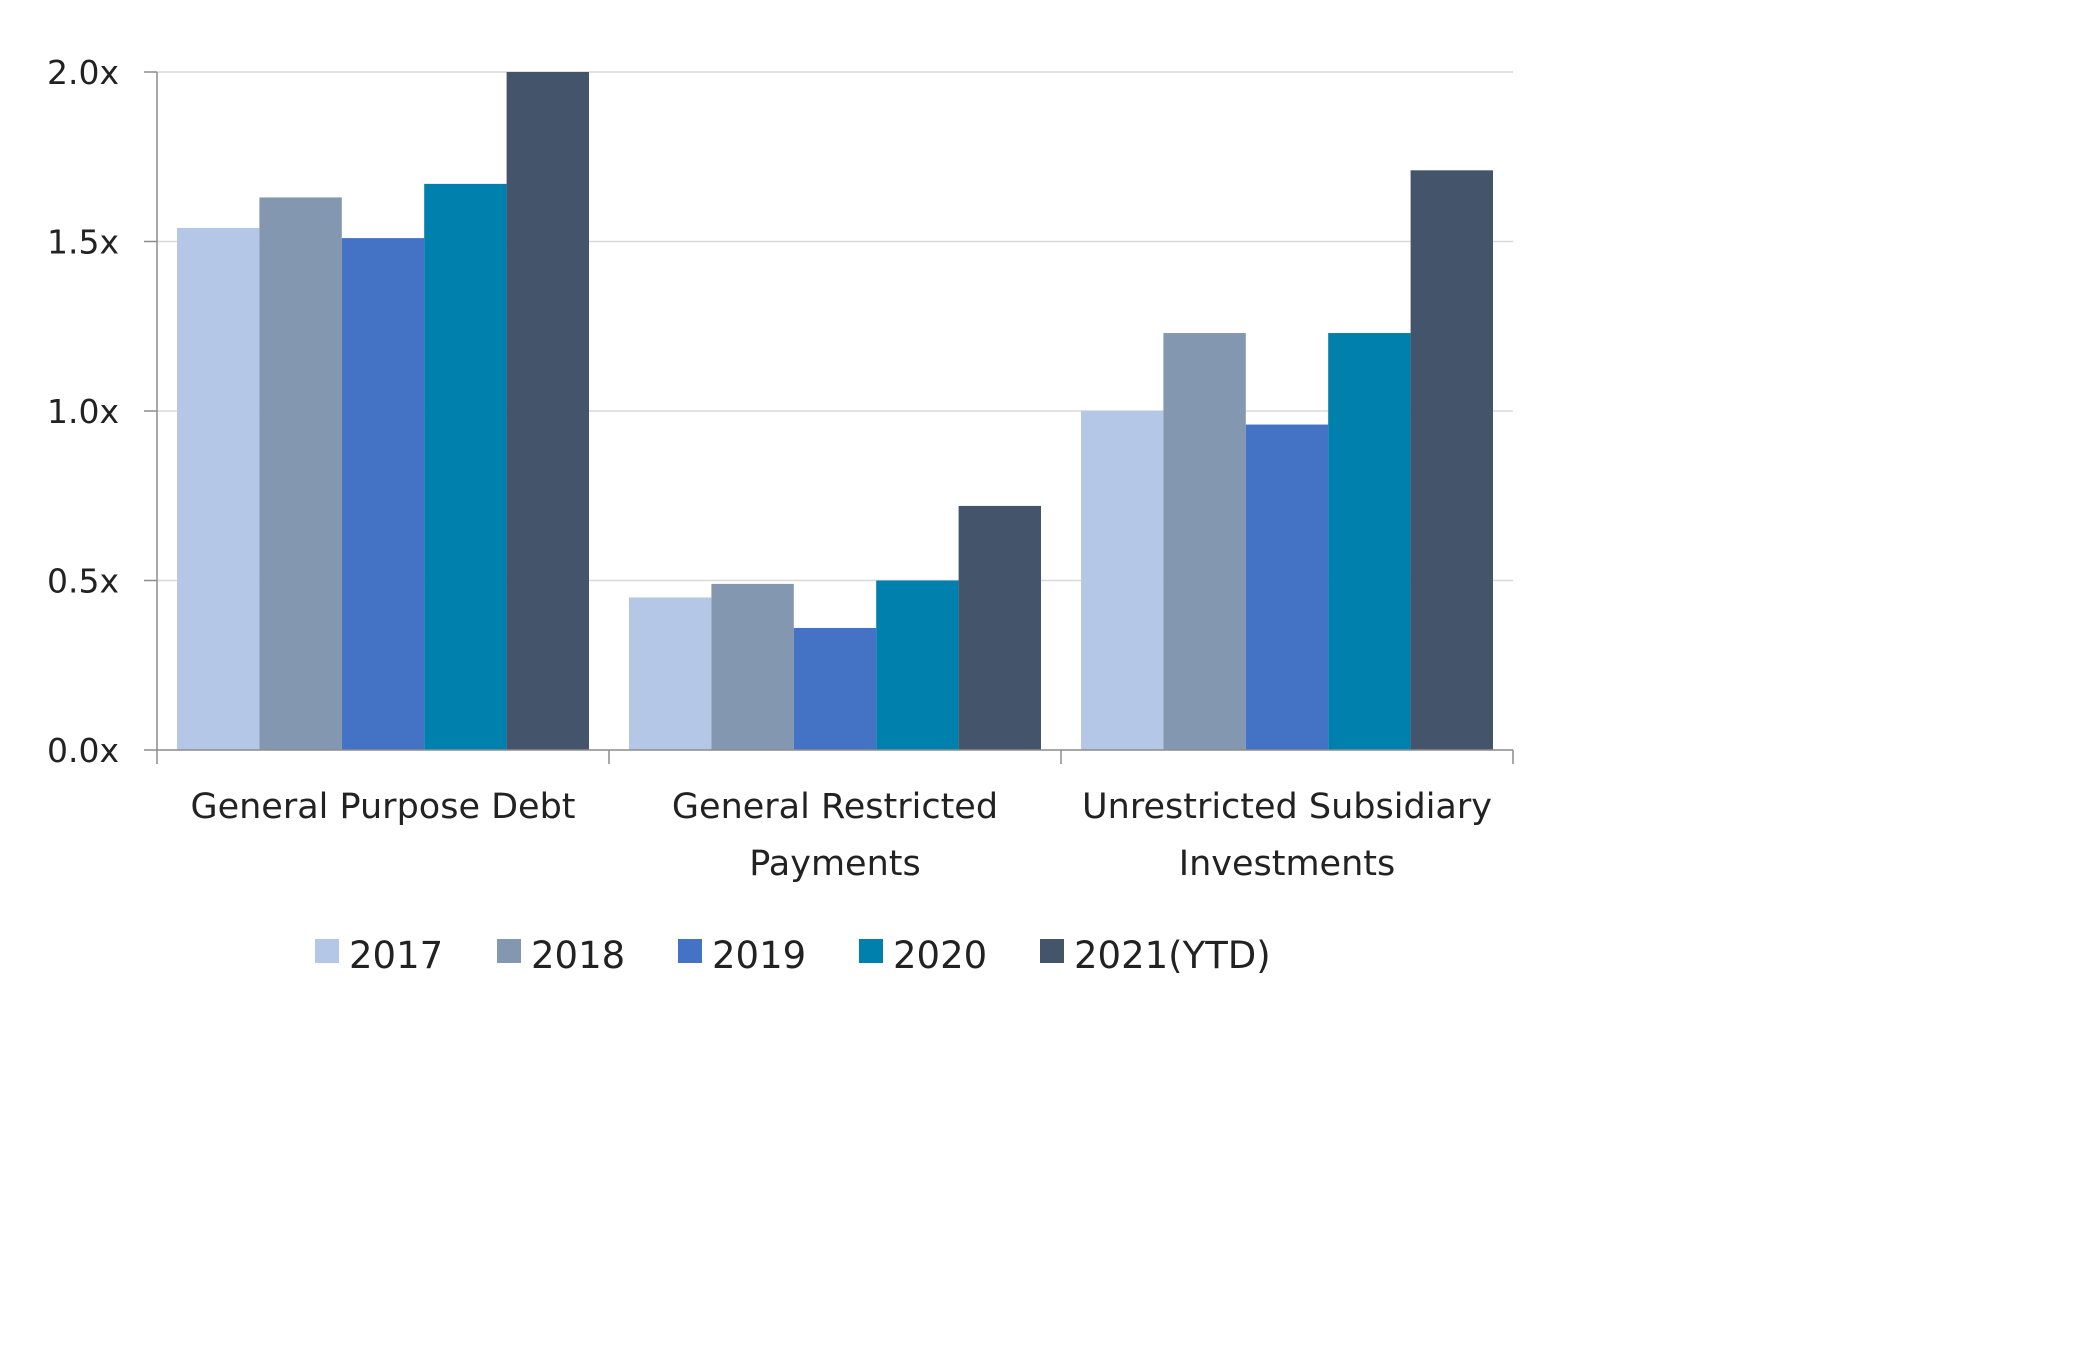 The width and height of the screenshot is (2090, 1361). I want to click on legend-label: 2018, so click(578, 955).